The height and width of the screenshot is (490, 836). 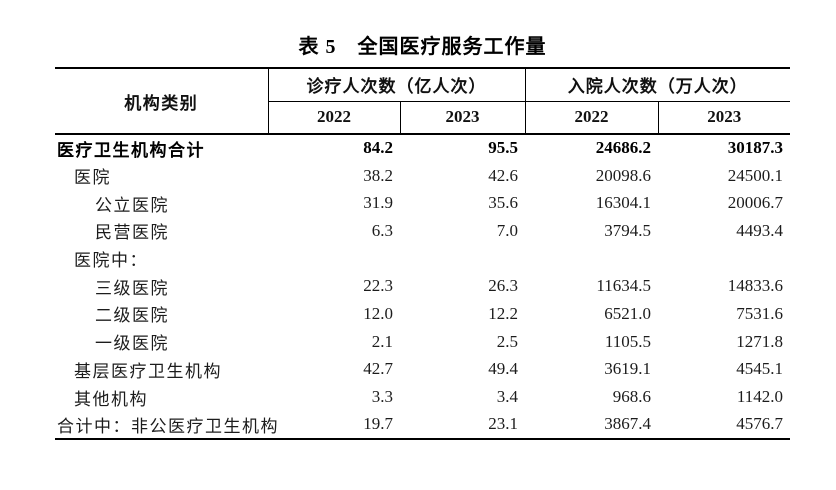 I want to click on cell-value: 3.4, so click(x=507, y=397).